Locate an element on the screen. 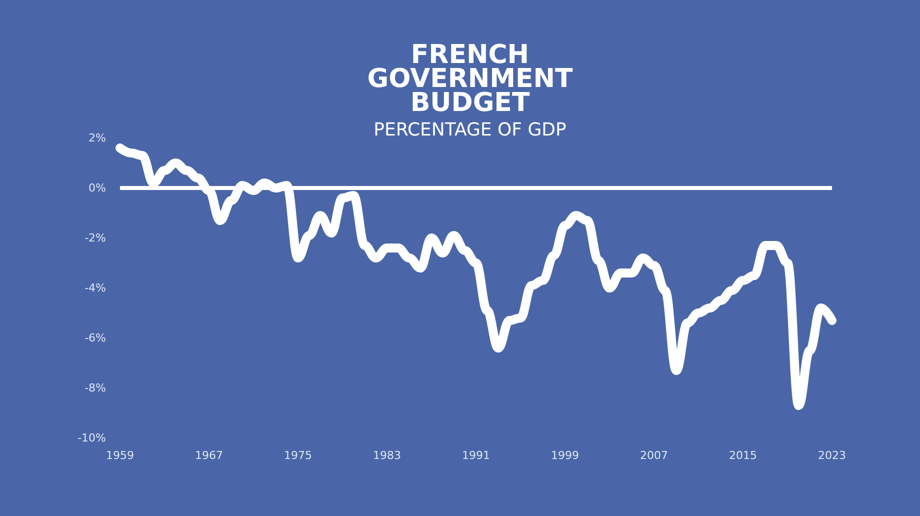 The width and height of the screenshot is (920, 516). x-tick-label: 1991 is located at coordinates (476, 455).